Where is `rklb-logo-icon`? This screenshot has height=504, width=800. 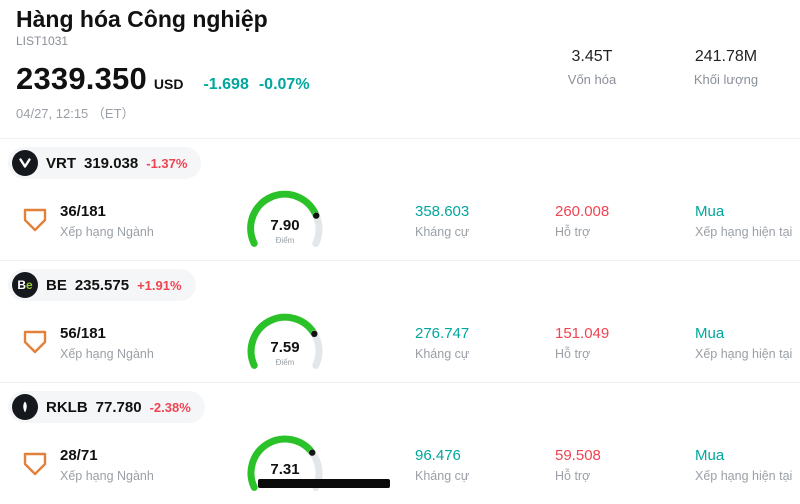
rklb-logo-icon is located at coordinates (25, 407).